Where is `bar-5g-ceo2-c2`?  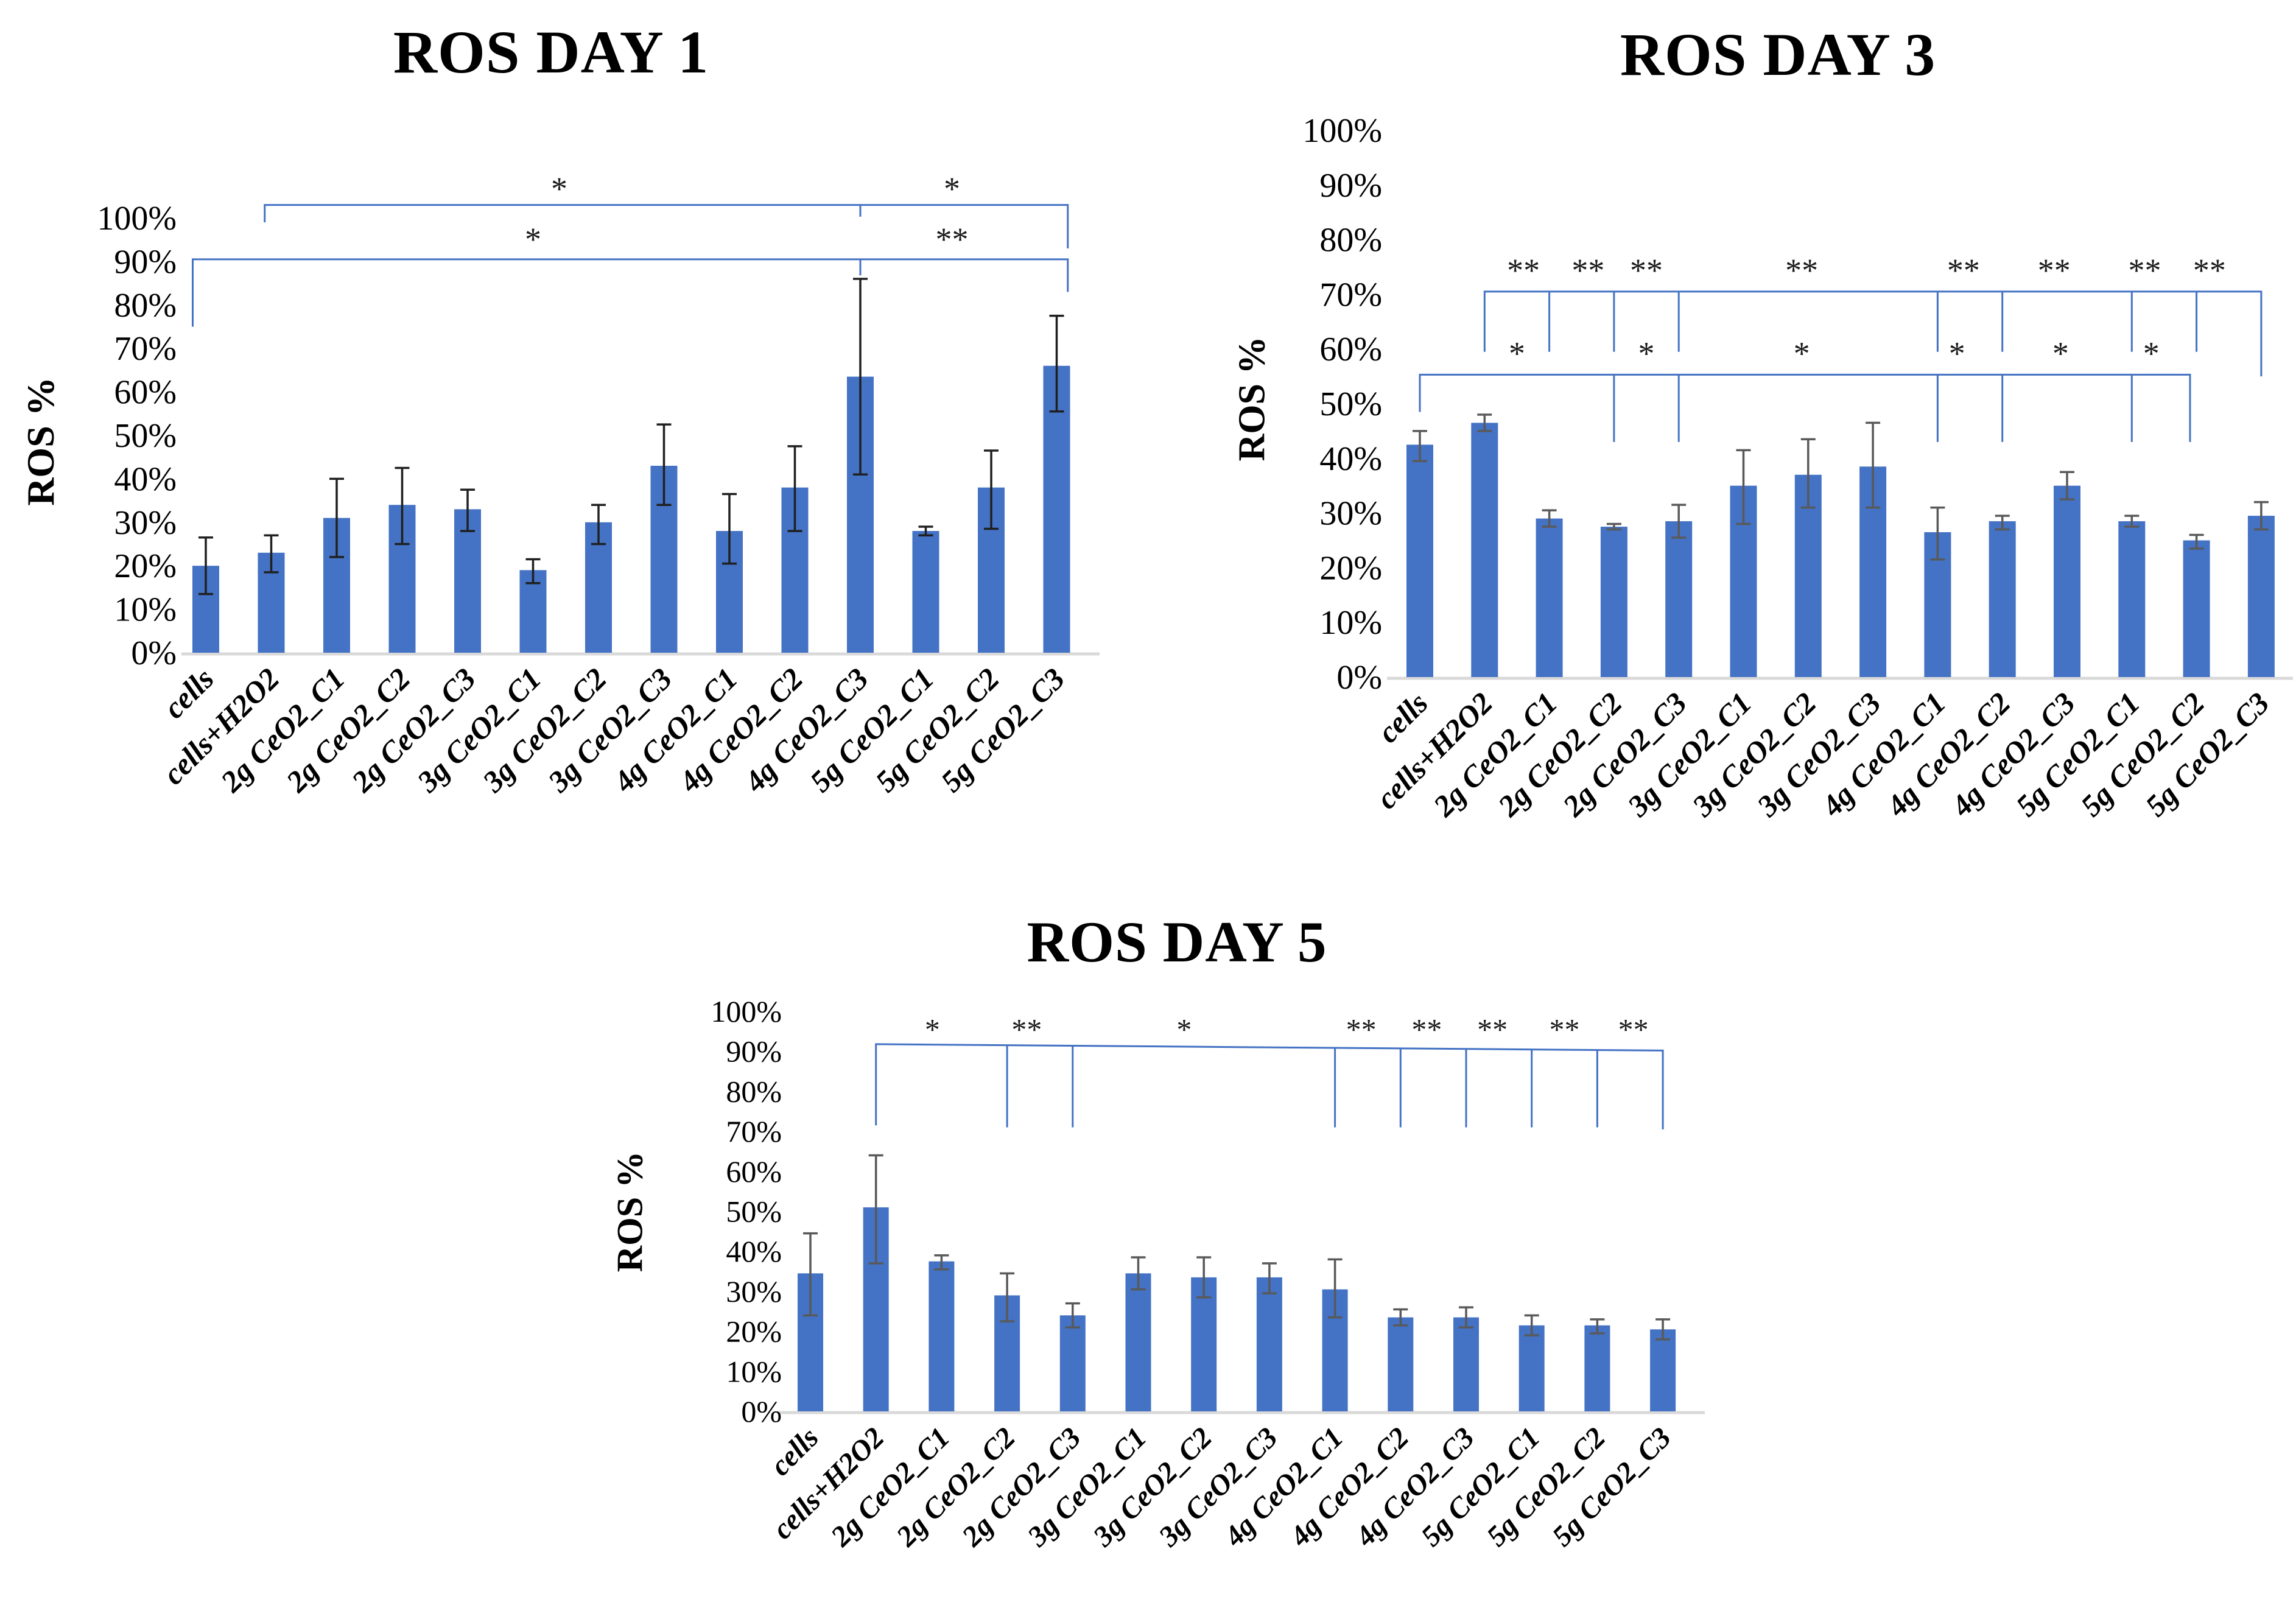 bar-5g-ceo2-c2 is located at coordinates (2196, 608).